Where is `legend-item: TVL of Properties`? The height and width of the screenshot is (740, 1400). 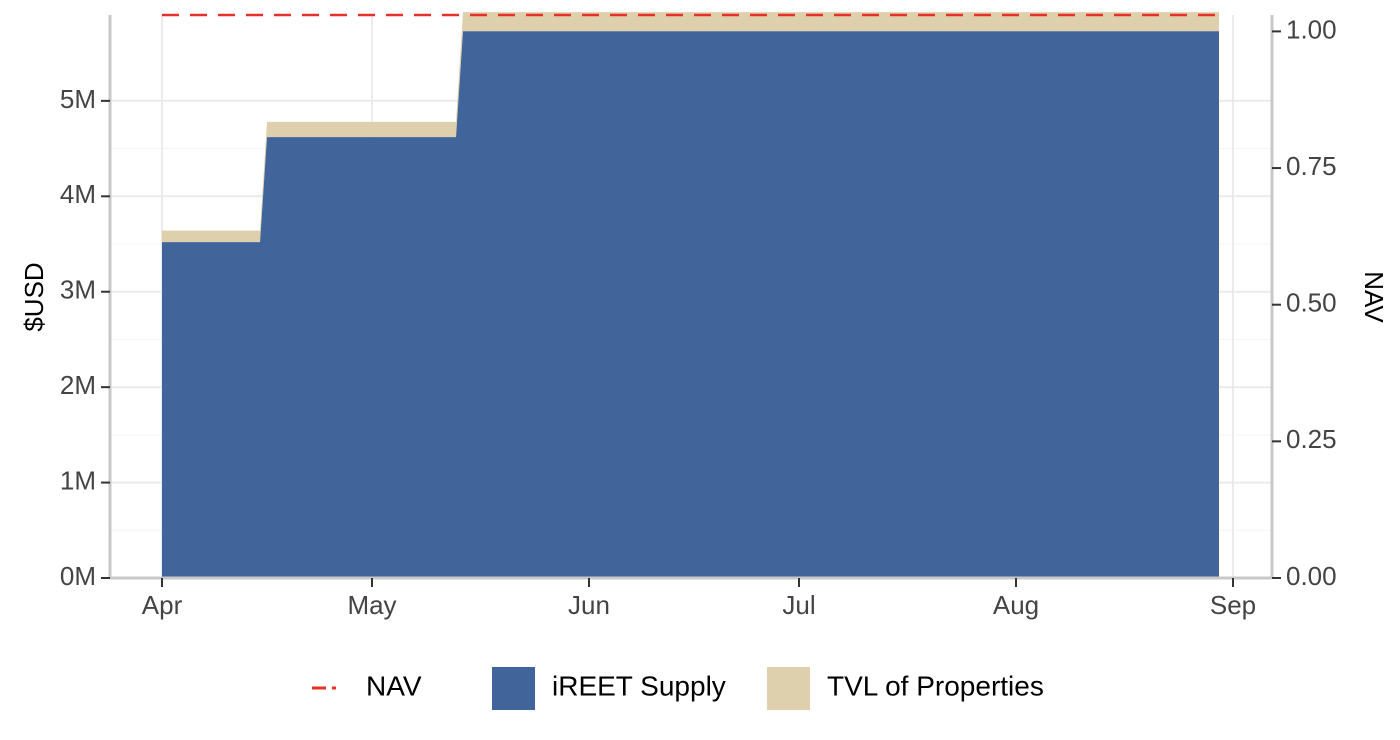
legend-item: TVL of Properties is located at coordinates (905, 688).